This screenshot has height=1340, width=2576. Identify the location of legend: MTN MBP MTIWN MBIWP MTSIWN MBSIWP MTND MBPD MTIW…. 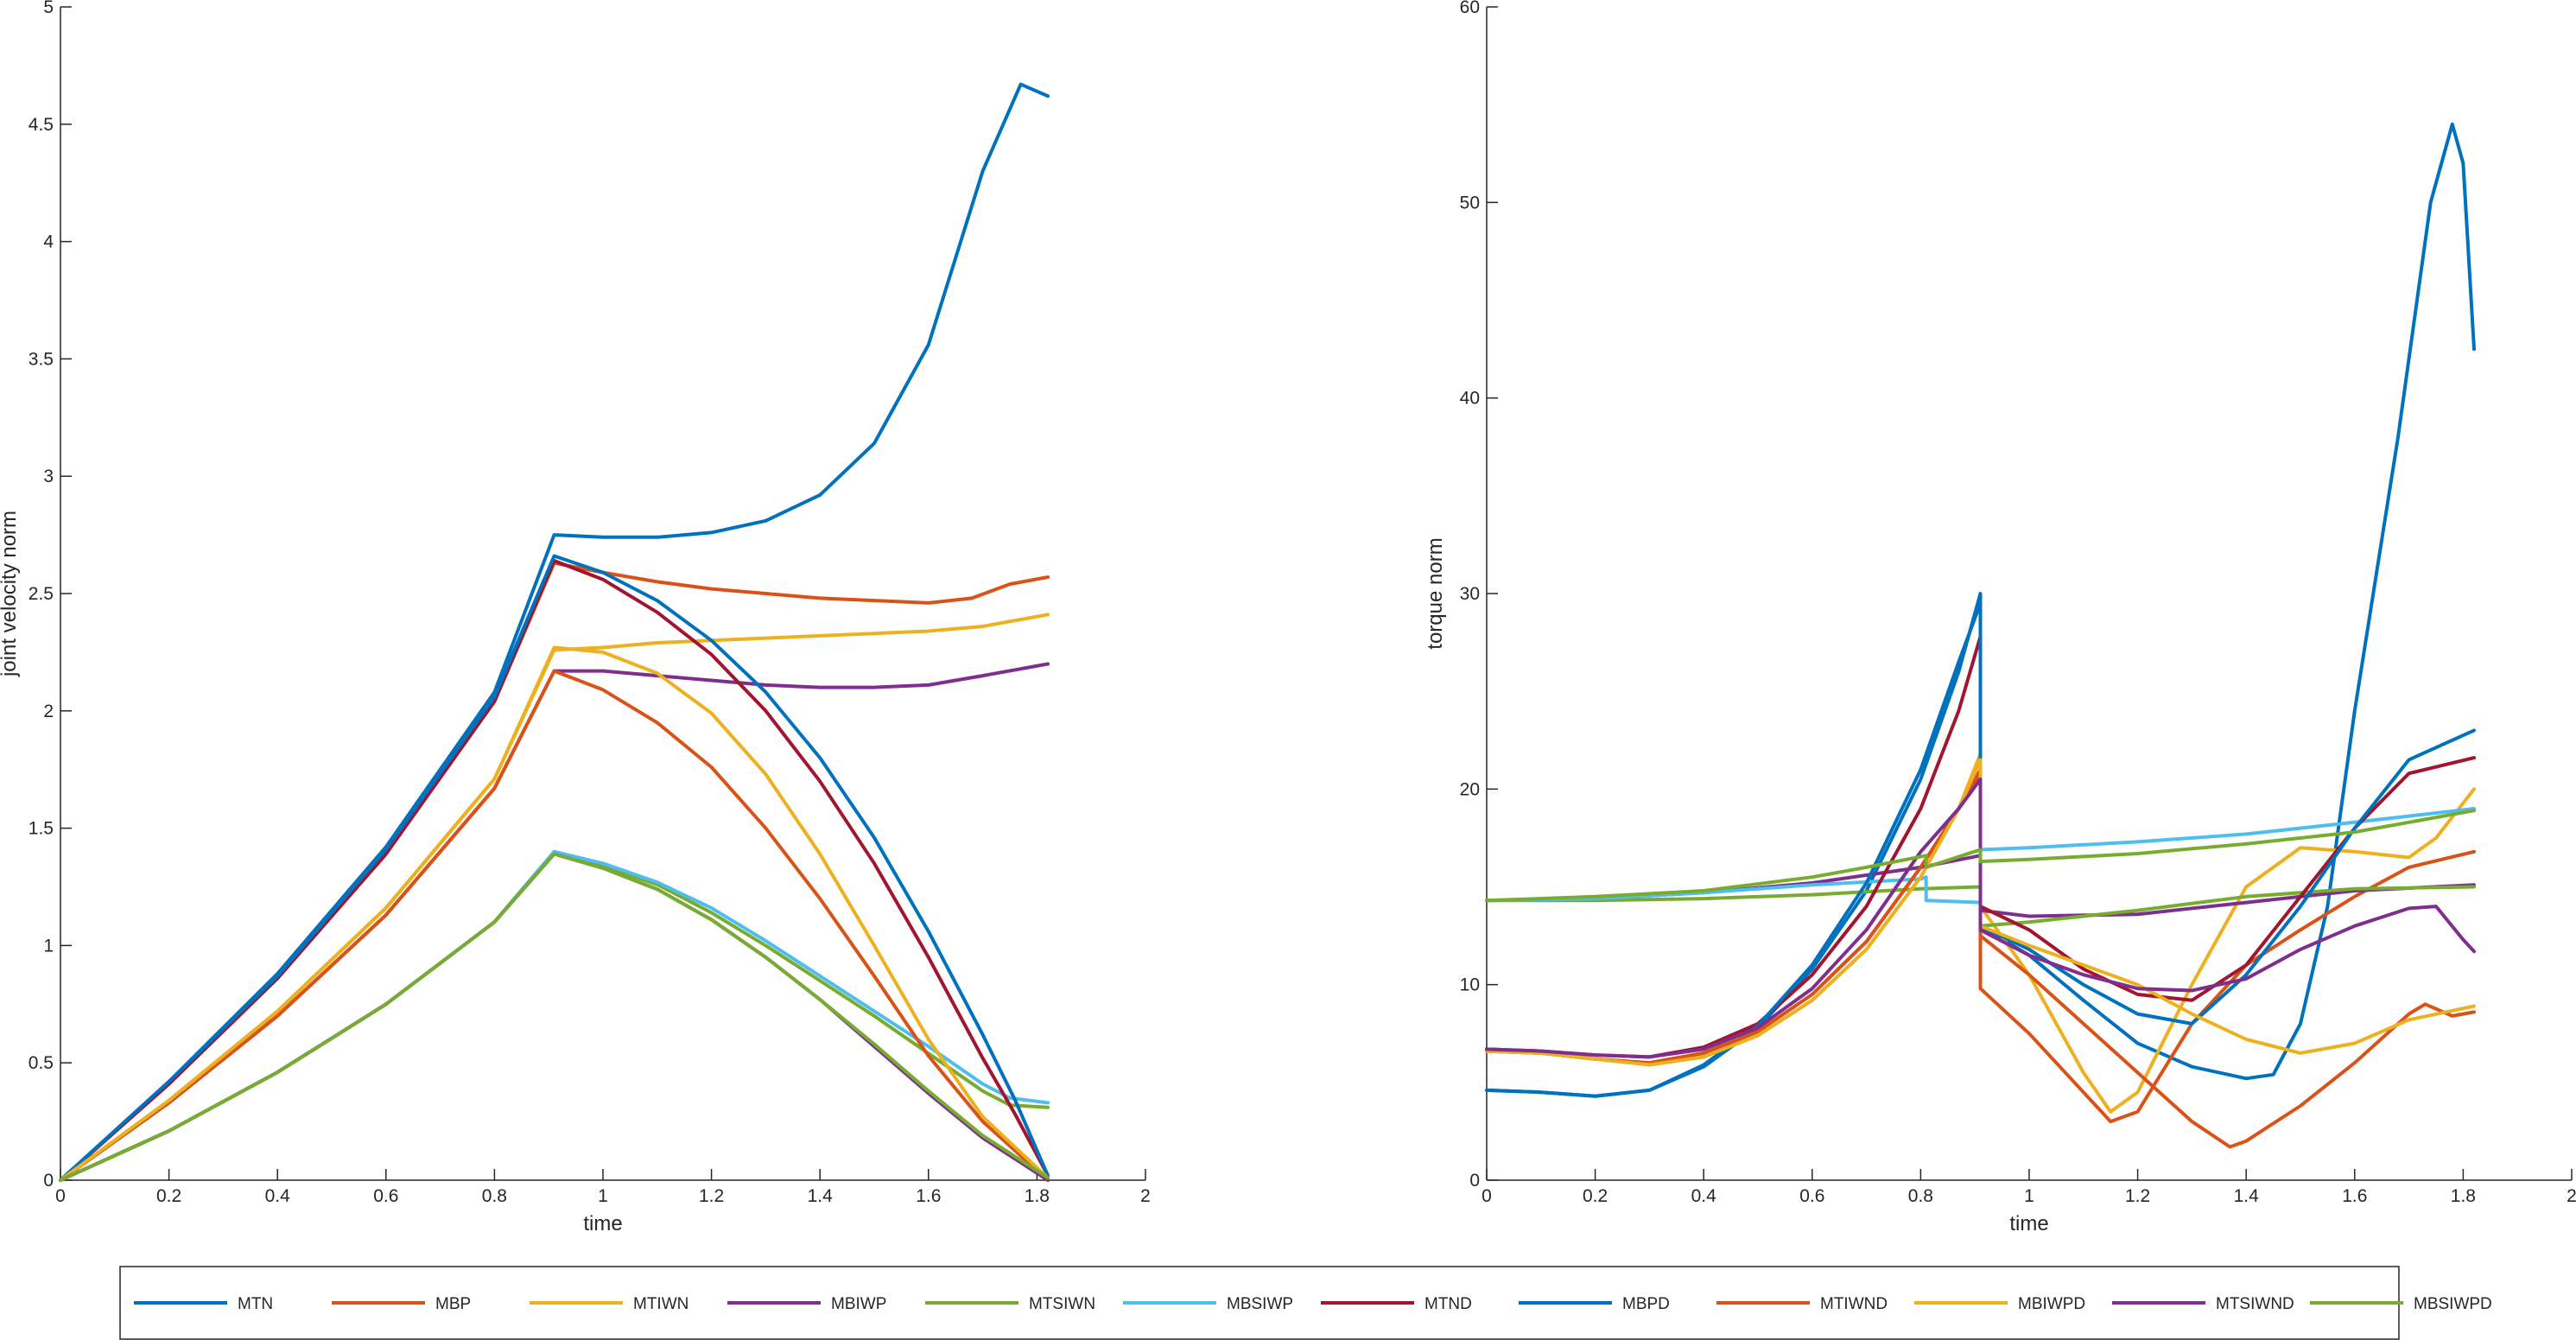
(1305, 1303).